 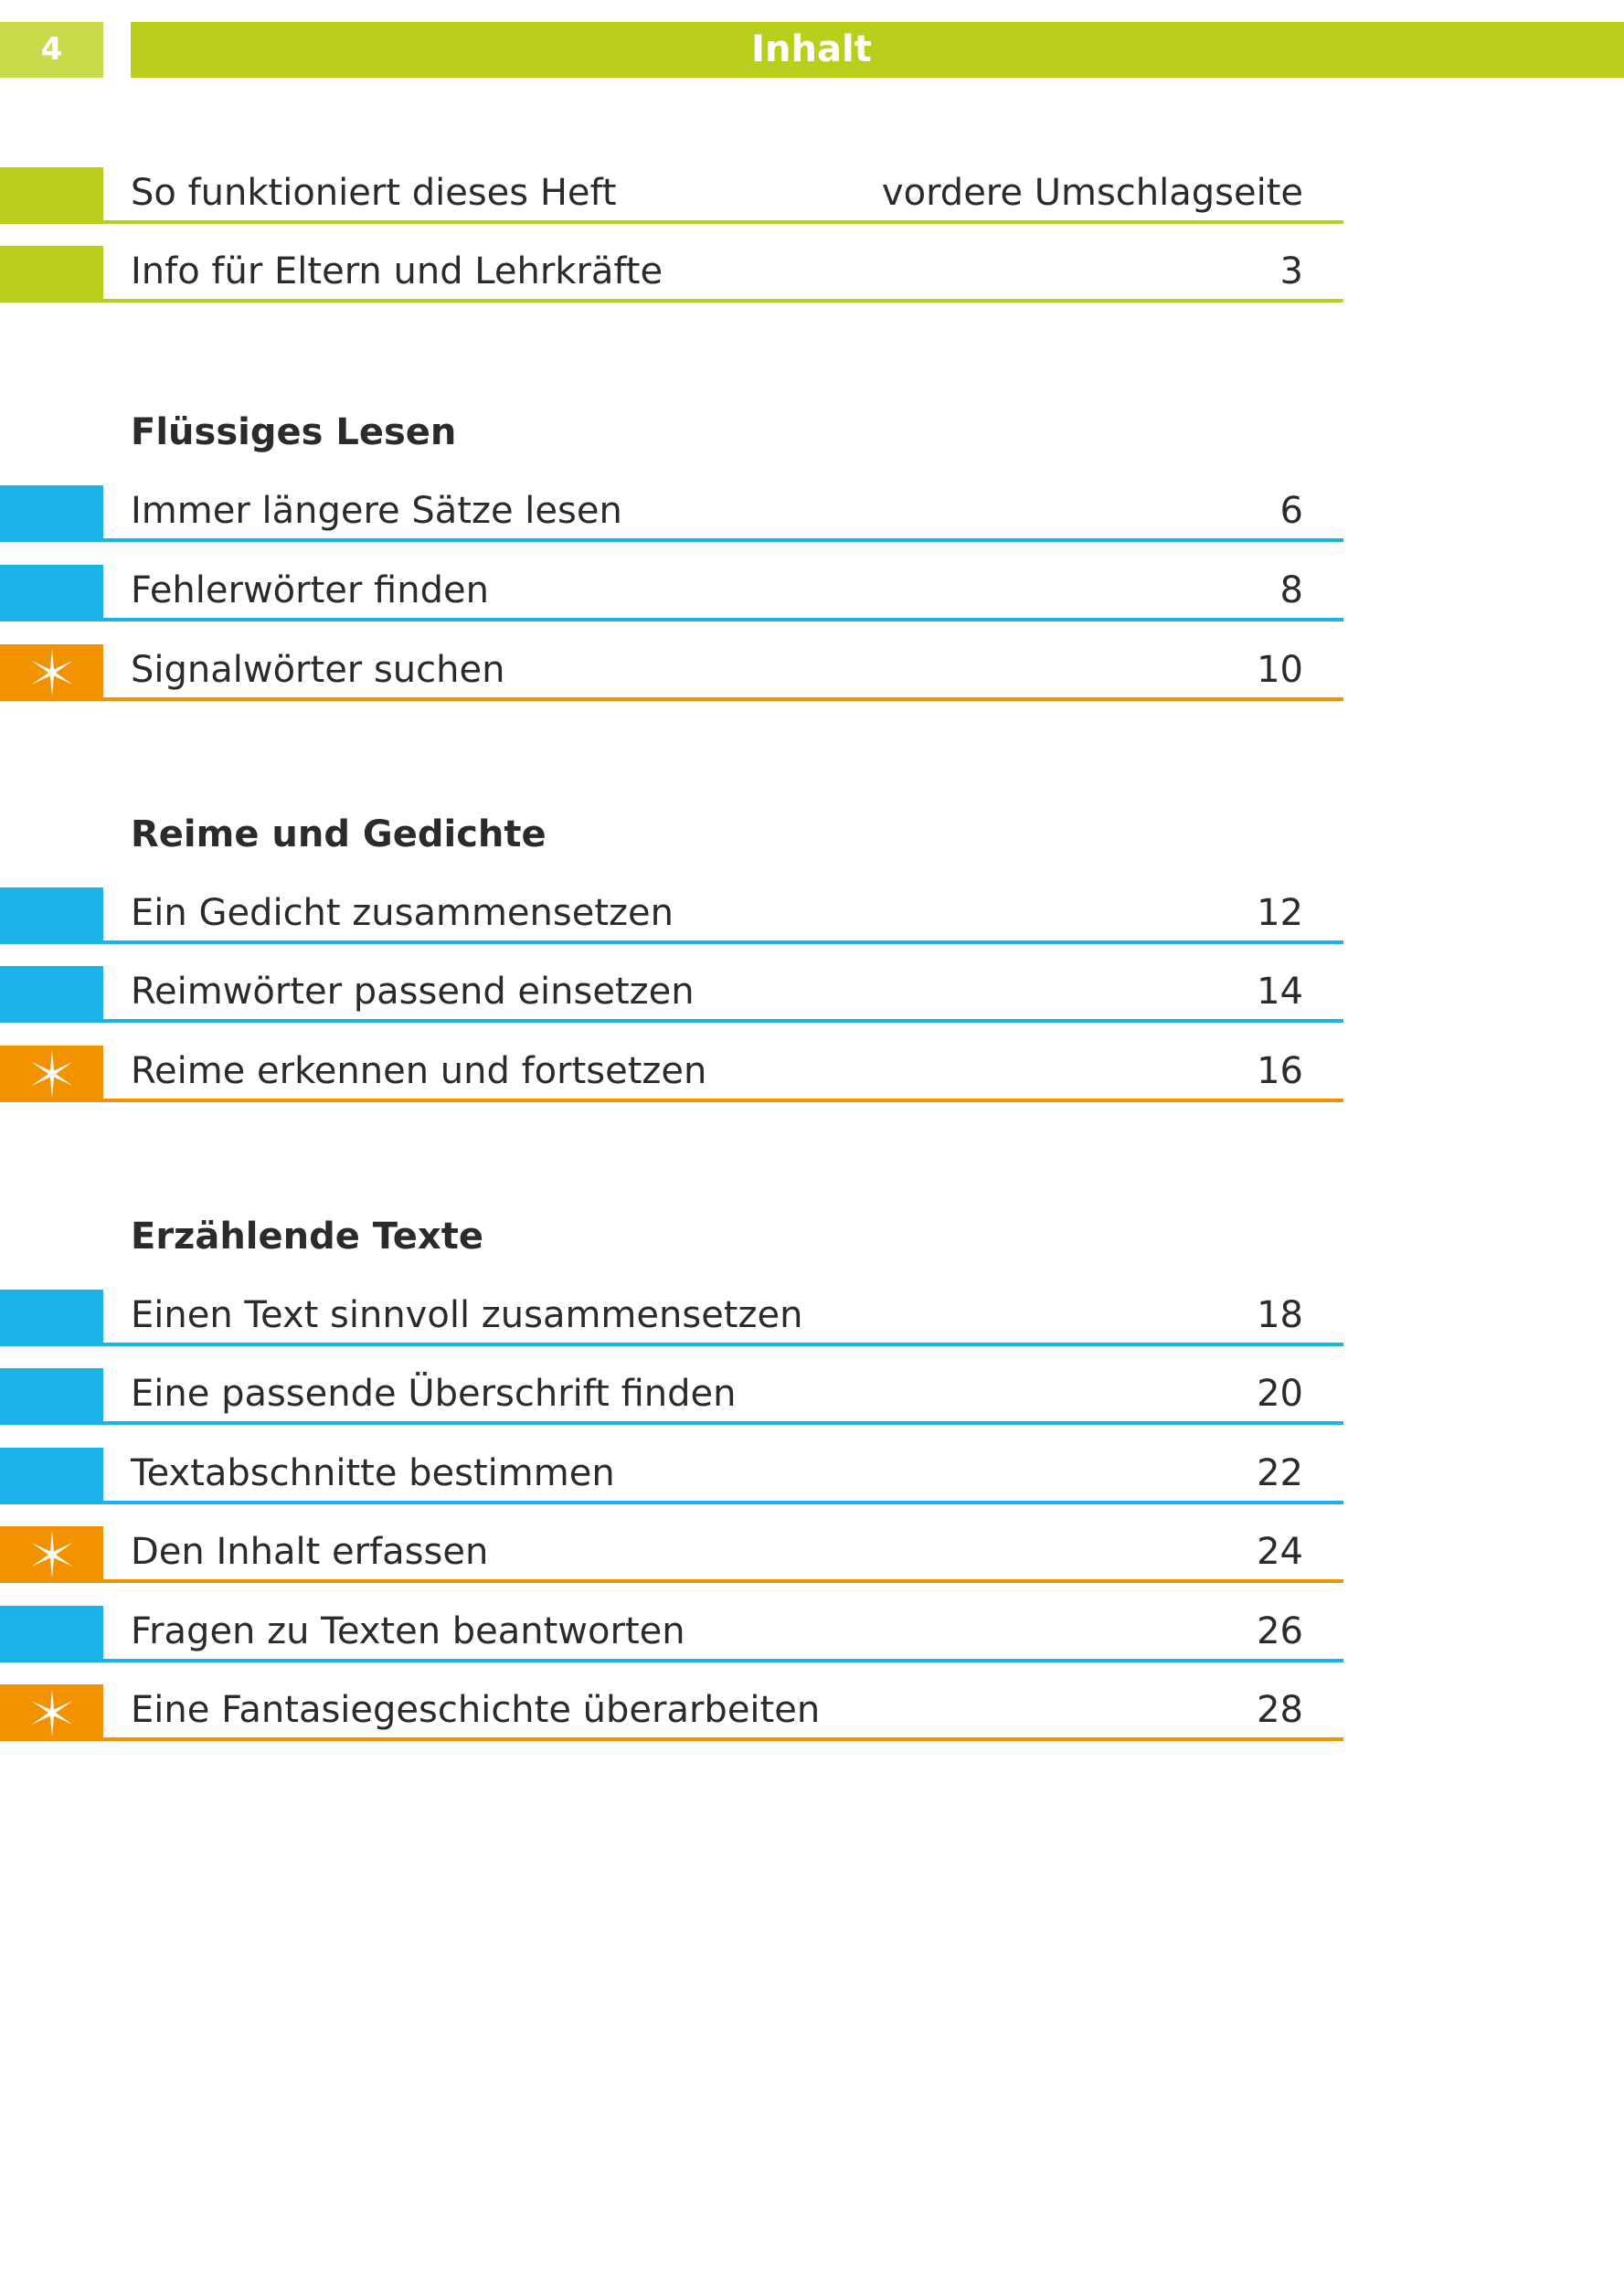 I want to click on toc-entry-label: Reime erkennen und fortsetzen, so click(x=419, y=1071).